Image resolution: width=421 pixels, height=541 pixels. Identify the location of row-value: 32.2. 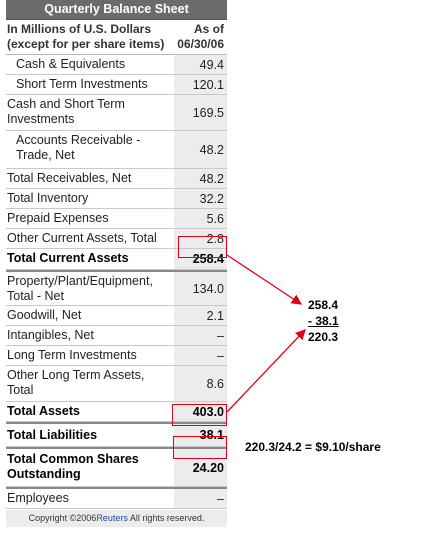
(200, 198).